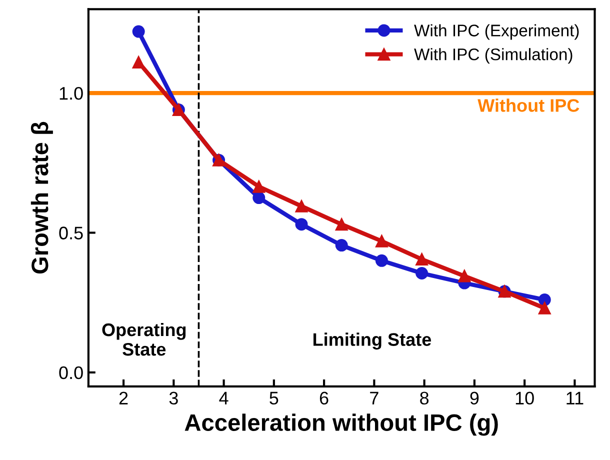 This screenshot has width=610, height=460. Describe the element at coordinates (575, 398) in the screenshot. I see `x-tick-label: 11` at that location.